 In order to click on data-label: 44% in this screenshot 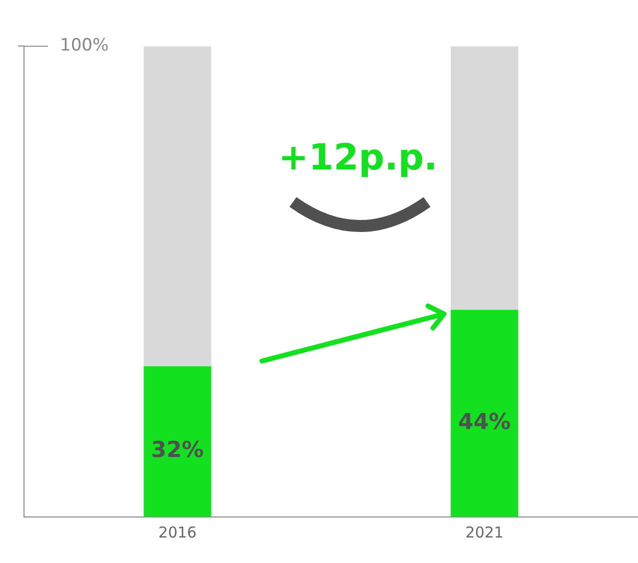, I will do `click(484, 422)`.